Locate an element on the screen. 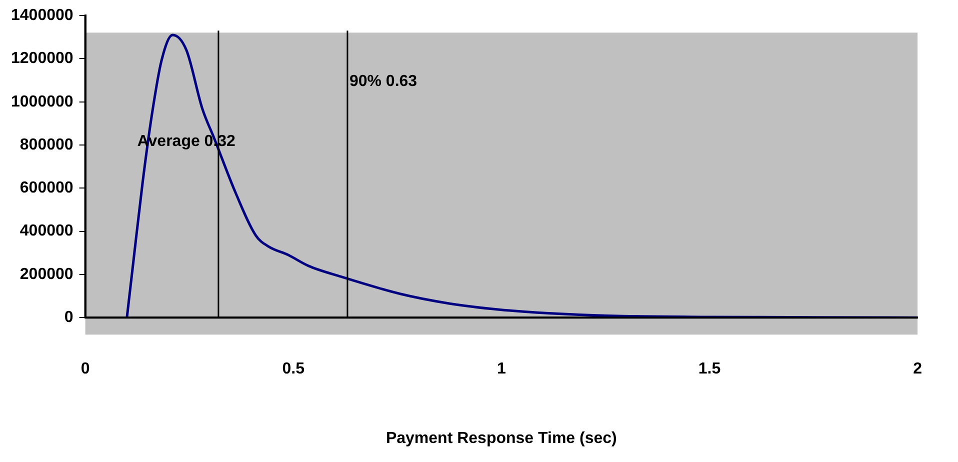 This screenshot has width=958, height=462. y-tick-label: 1400000 is located at coordinates (42, 15).